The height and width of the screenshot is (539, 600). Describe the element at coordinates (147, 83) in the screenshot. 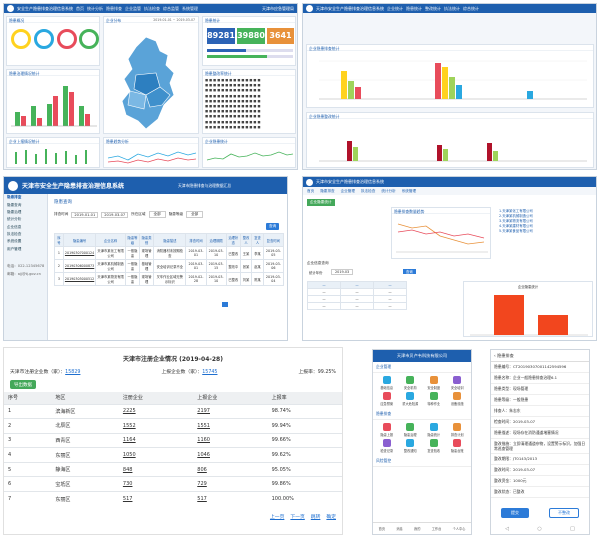

I see `tianjin-map` at that location.